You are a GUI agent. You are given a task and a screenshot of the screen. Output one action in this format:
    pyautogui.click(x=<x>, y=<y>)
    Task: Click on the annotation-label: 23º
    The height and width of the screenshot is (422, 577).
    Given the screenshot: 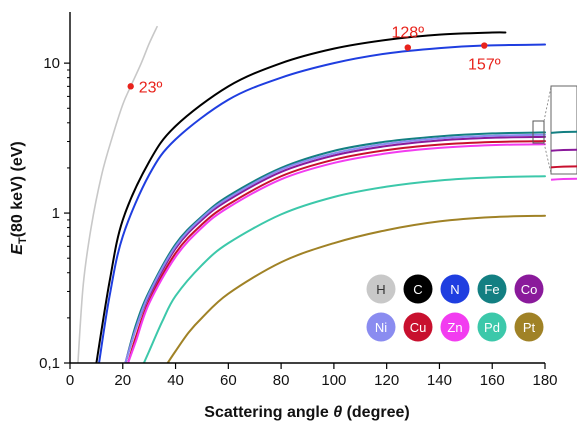 What is the action you would take?
    pyautogui.click(x=151, y=87)
    